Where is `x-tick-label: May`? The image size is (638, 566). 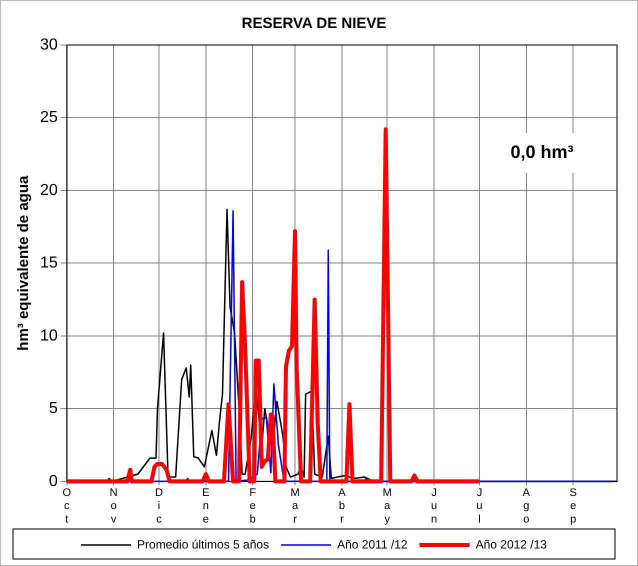 x-tick-label: May is located at coordinates (387, 506).